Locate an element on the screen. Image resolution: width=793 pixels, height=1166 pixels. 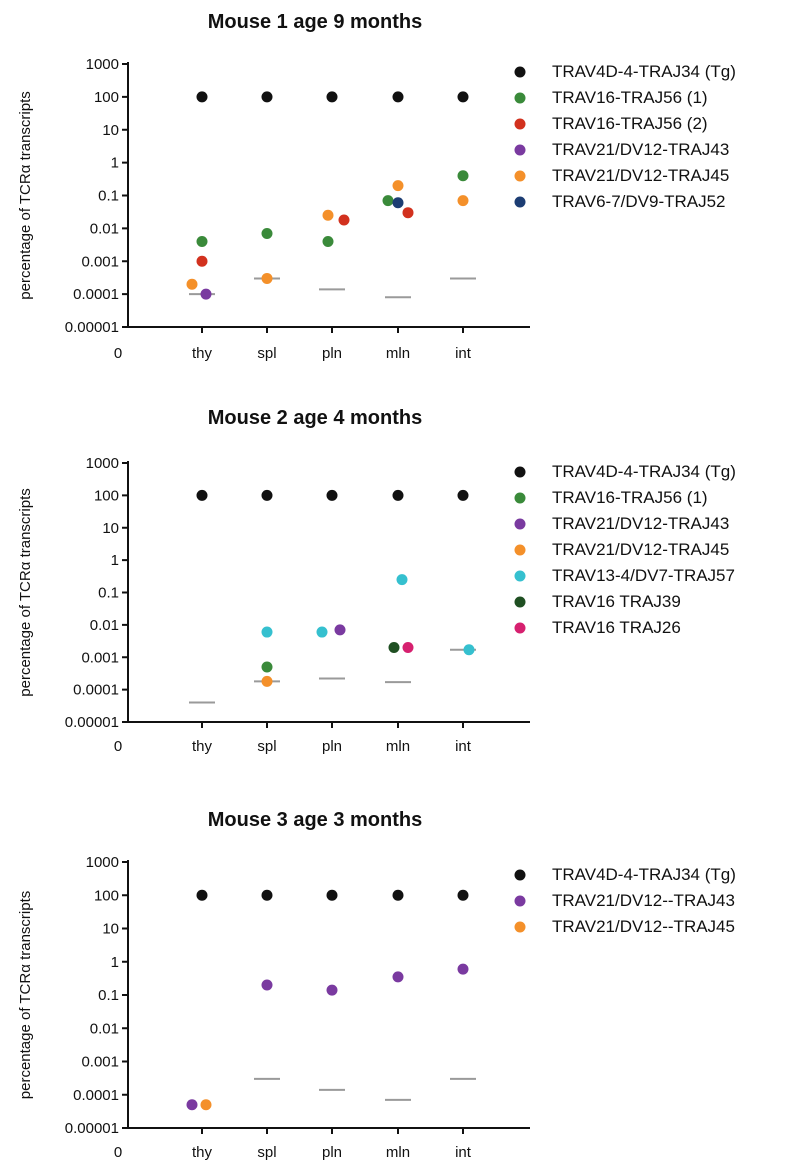
legend-entry: TRAV21/DV12--TRAJ45 is located at coordinates (643, 926).